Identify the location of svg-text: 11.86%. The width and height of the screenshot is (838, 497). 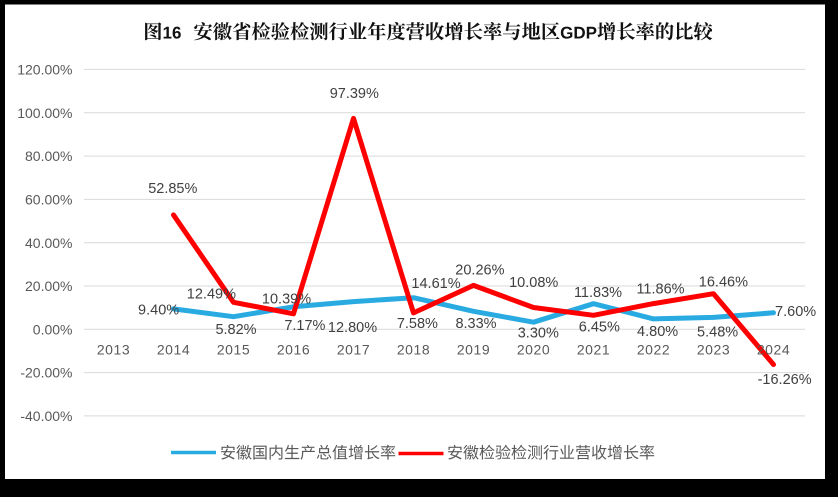
(660, 289).